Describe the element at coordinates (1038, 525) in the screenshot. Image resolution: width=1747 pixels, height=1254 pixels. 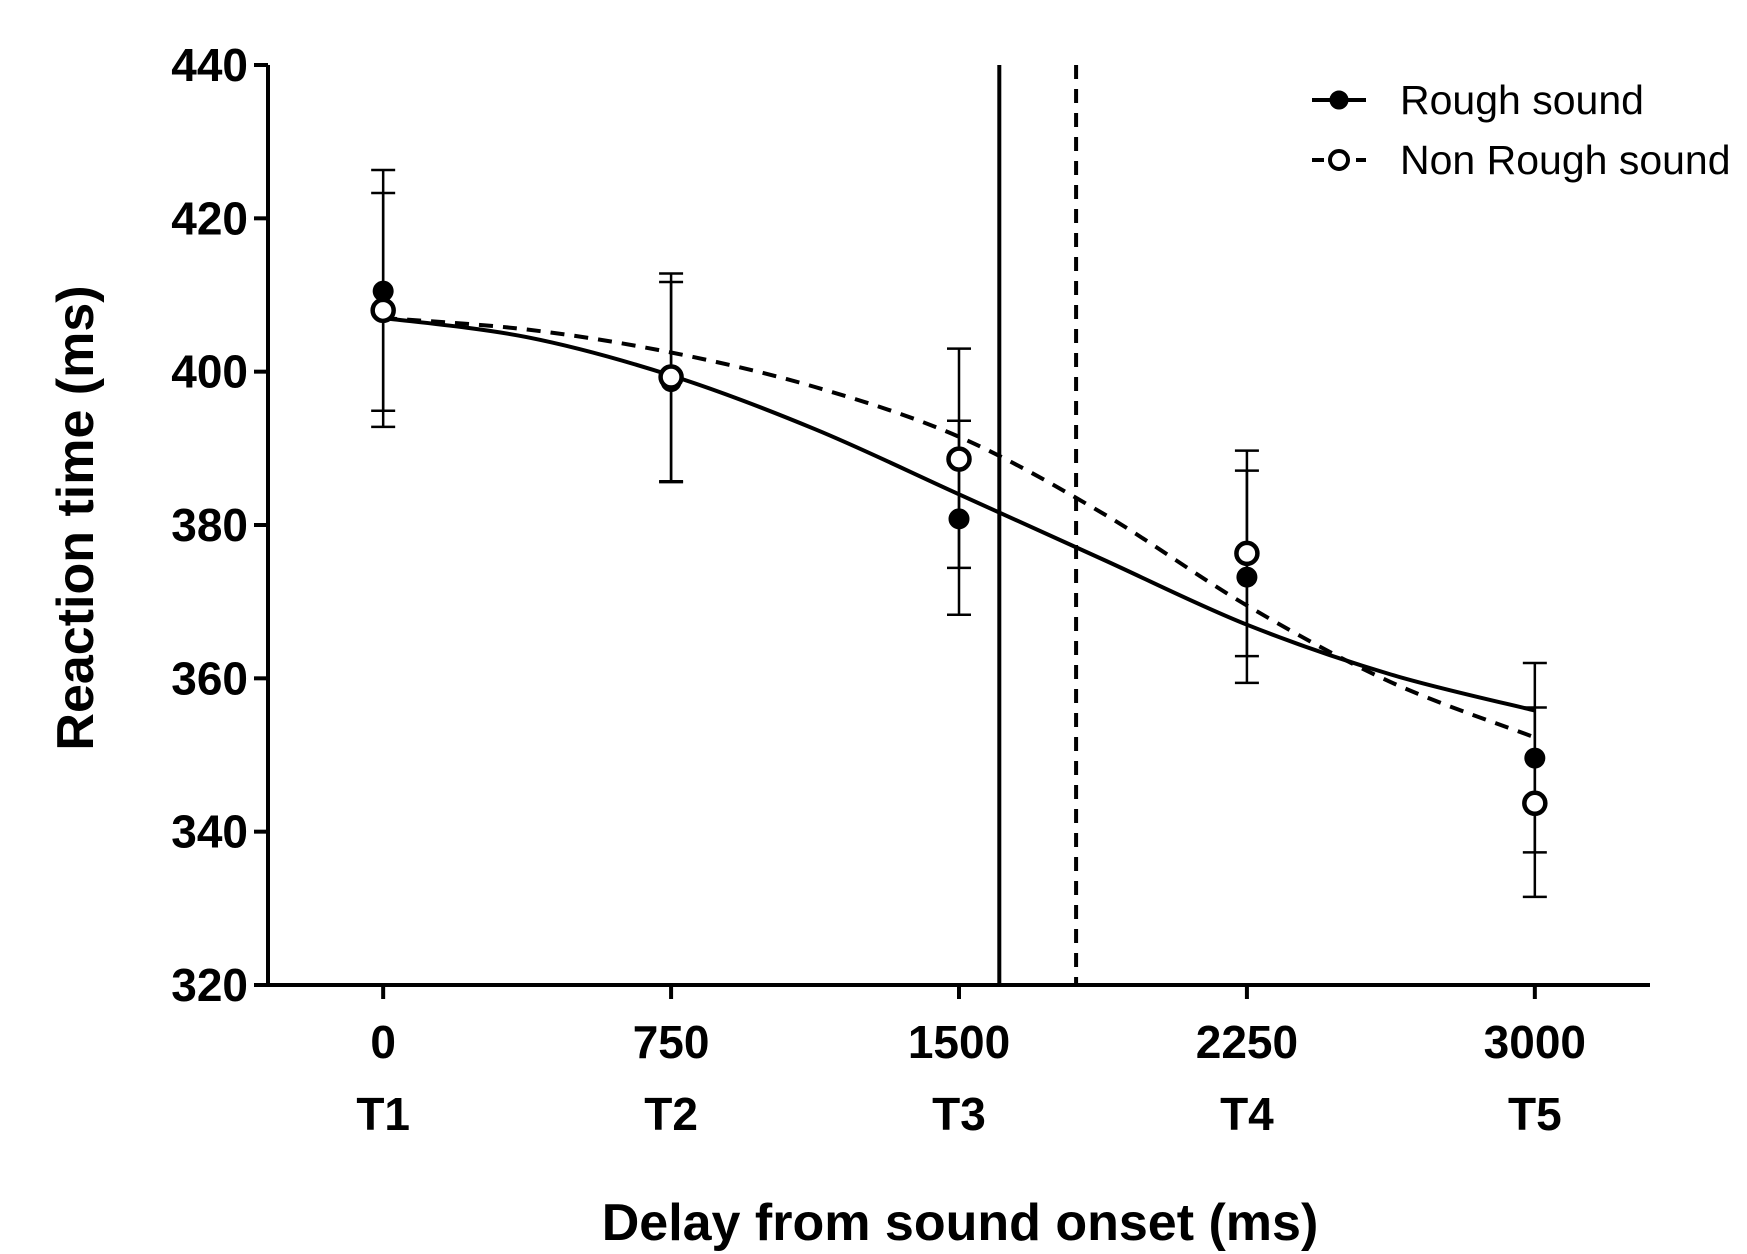
I see `threshold-lines` at that location.